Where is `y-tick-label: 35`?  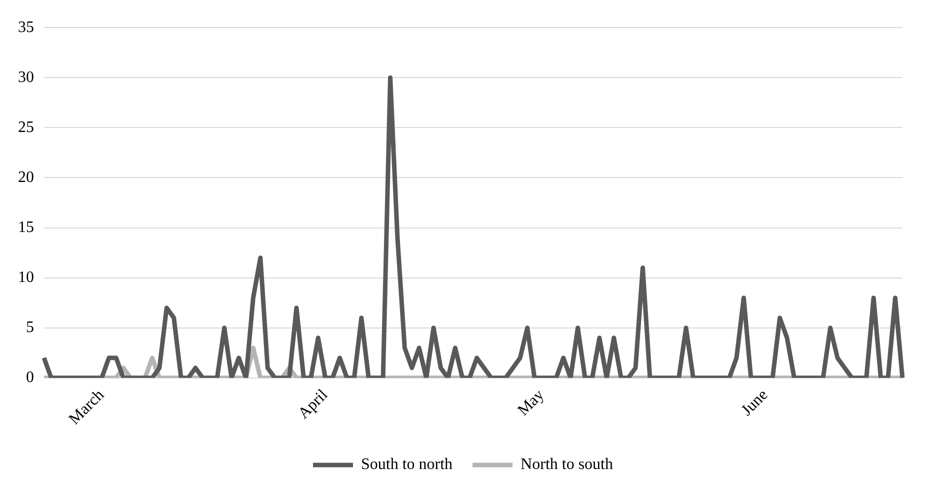
y-tick-label: 35 is located at coordinates (26, 27).